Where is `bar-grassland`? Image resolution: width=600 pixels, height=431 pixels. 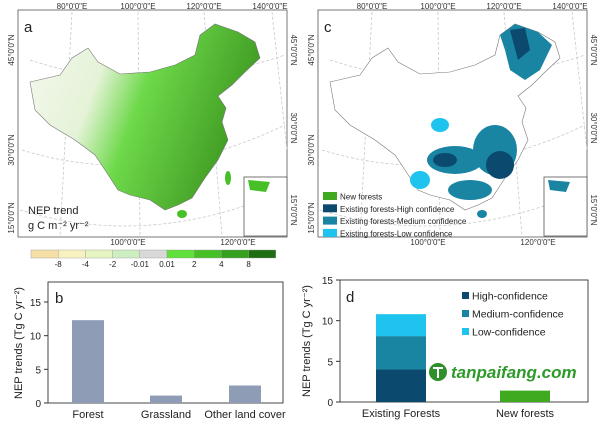
bar-grassland is located at coordinates (166, 399).